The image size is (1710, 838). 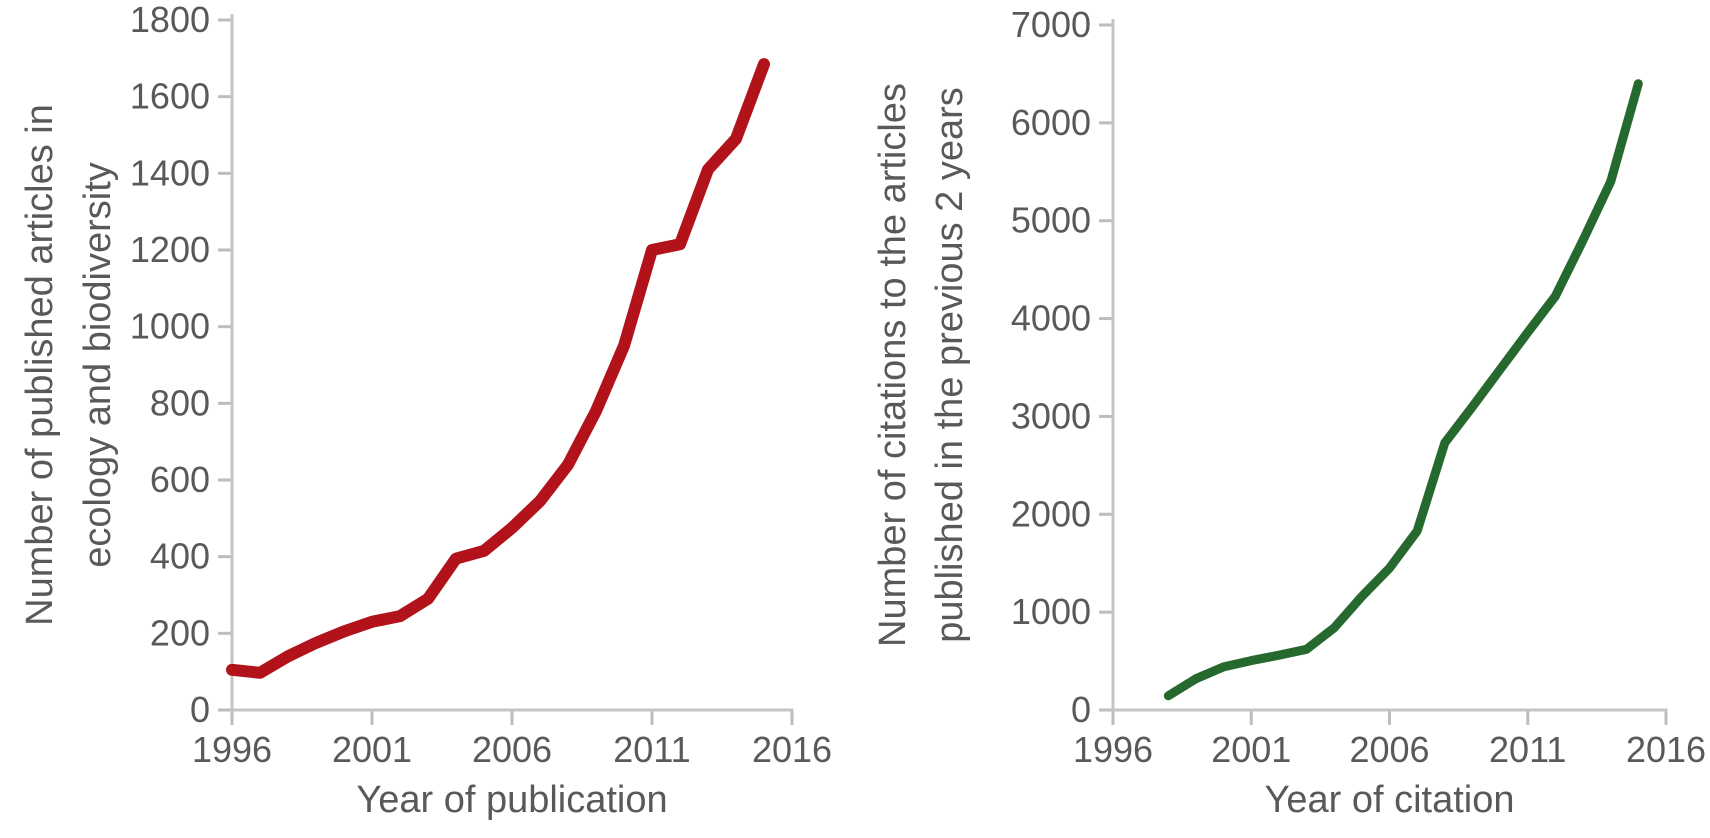 What do you see at coordinates (180, 632) in the screenshot?
I see `y-tick-label-articles: 200` at bounding box center [180, 632].